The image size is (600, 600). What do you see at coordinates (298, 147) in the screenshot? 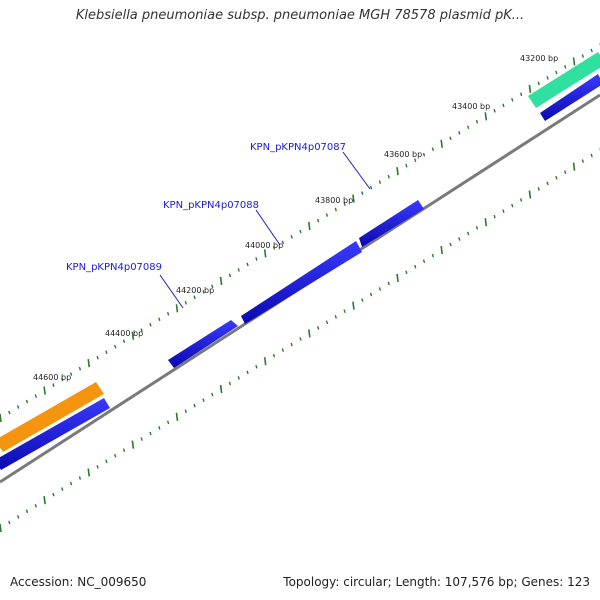
I see `gene-label-kpn-pkpn4p07087: KPN_pKPN4p07087` at bounding box center [298, 147].